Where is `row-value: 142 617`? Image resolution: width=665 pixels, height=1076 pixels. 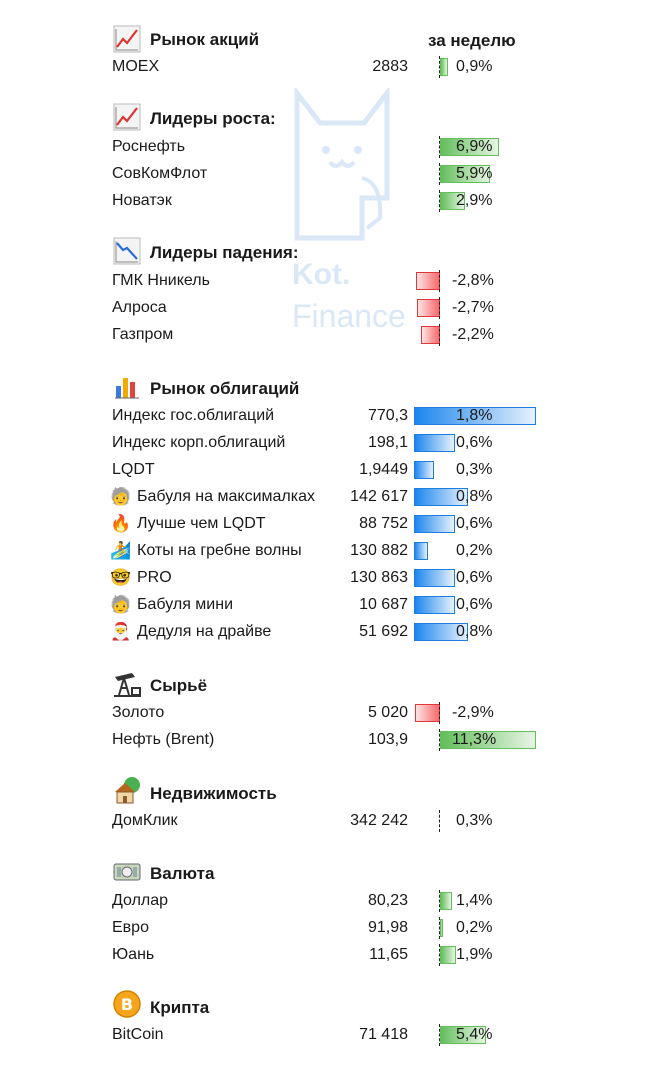
row-value: 142 617 is located at coordinates (379, 496).